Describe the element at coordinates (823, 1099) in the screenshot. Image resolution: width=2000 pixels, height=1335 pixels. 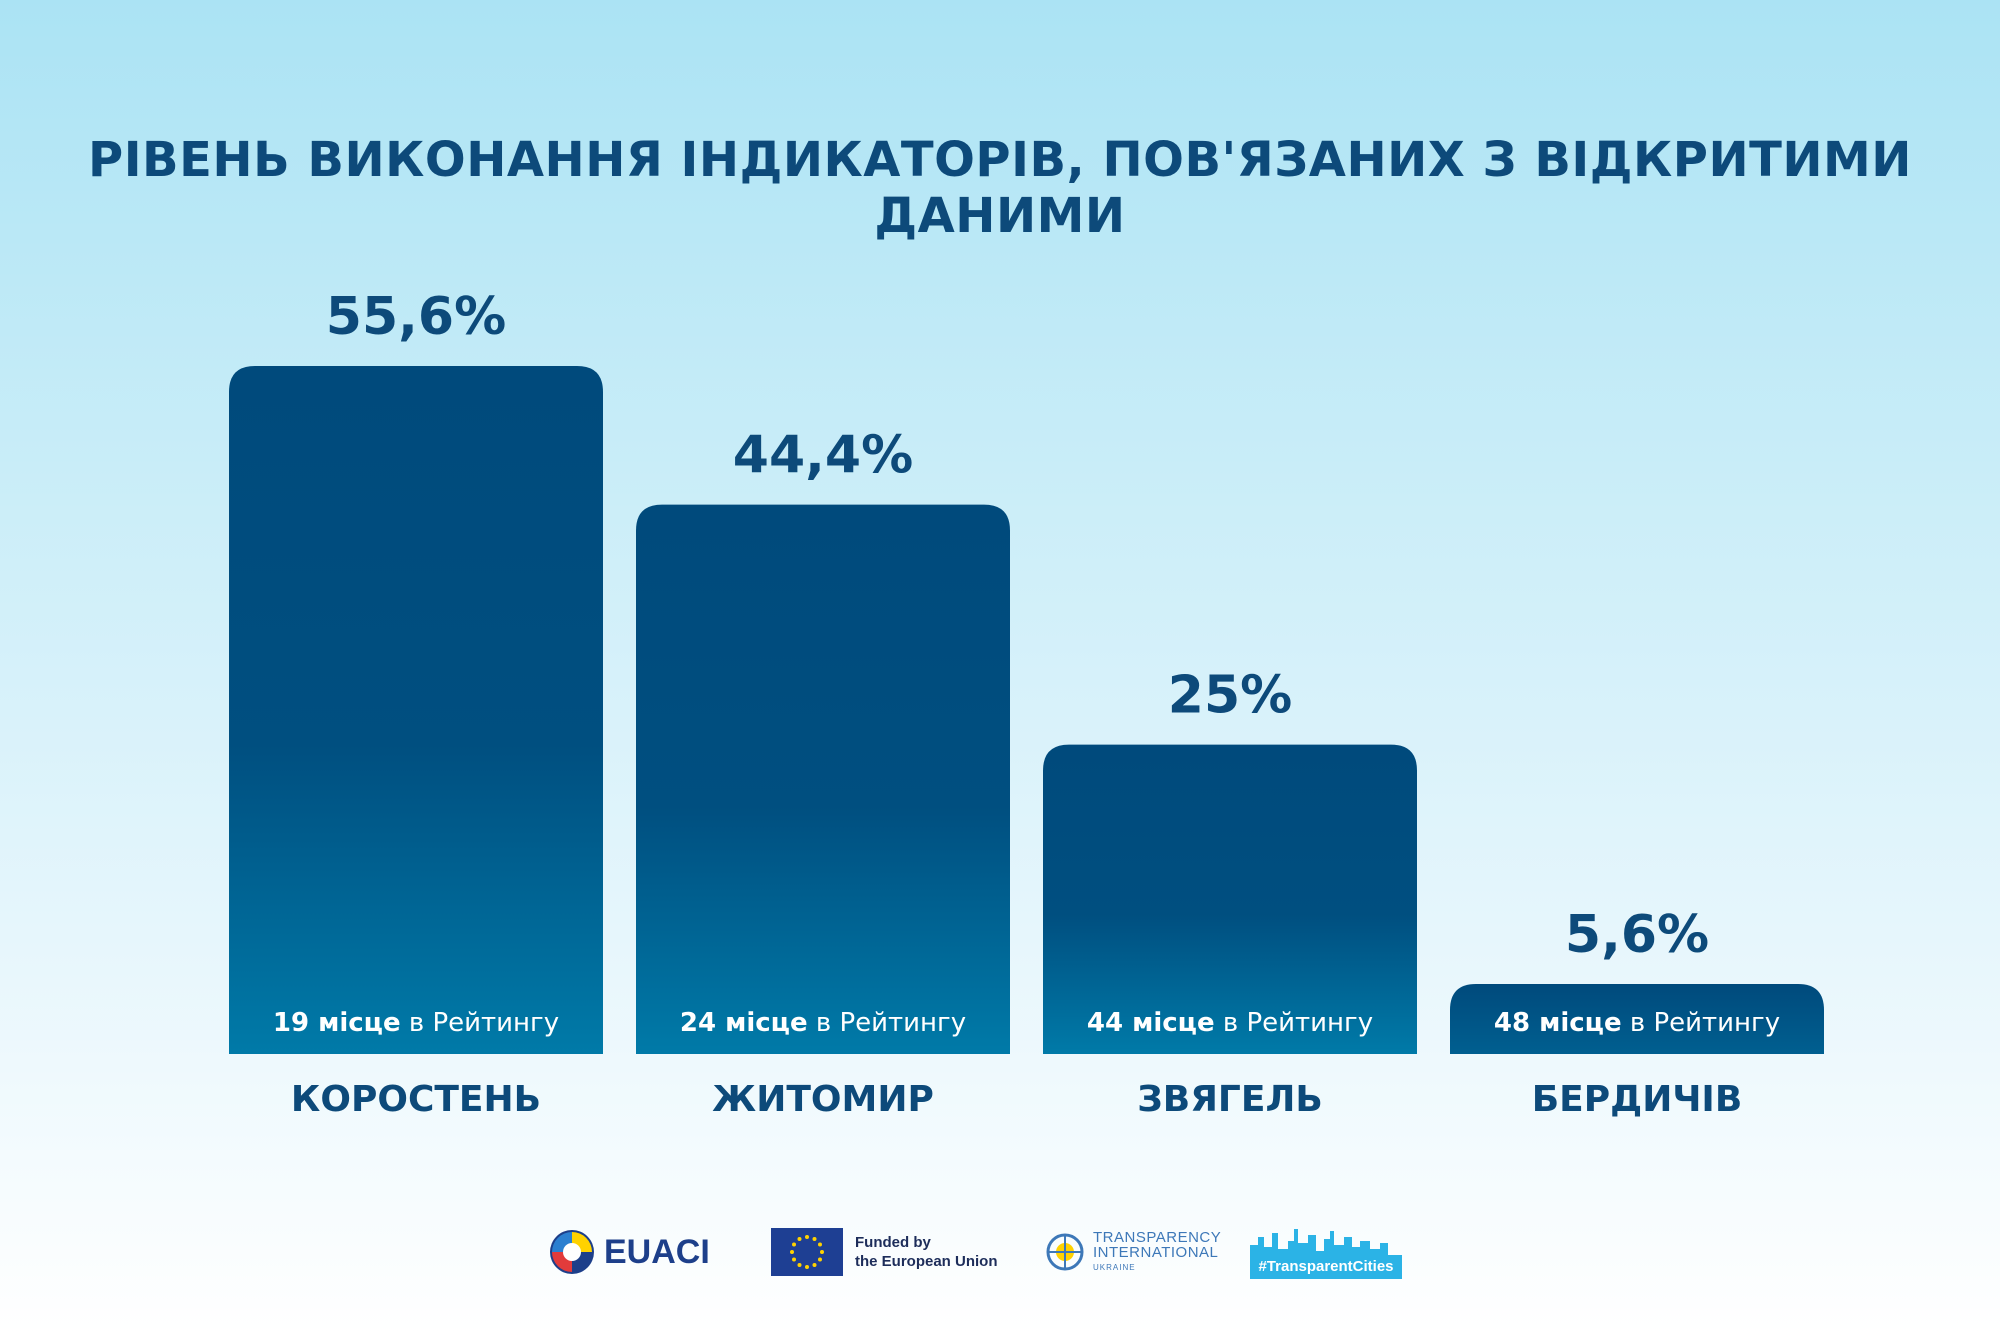
I see `category-label-2: ЖИТОМИР` at that location.